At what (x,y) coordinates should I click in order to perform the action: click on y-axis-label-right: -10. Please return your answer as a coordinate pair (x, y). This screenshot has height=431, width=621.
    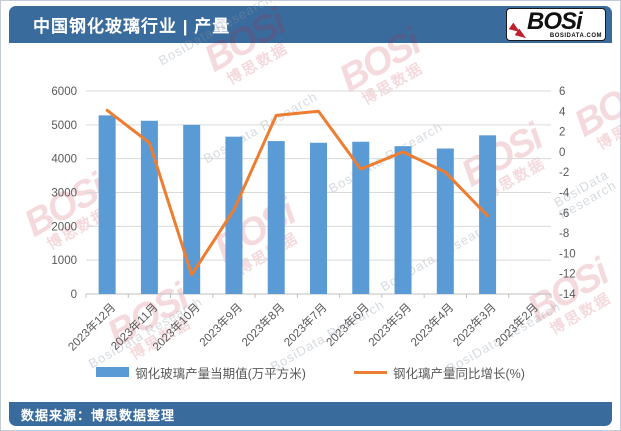
    Looking at the image, I should click on (567, 254).